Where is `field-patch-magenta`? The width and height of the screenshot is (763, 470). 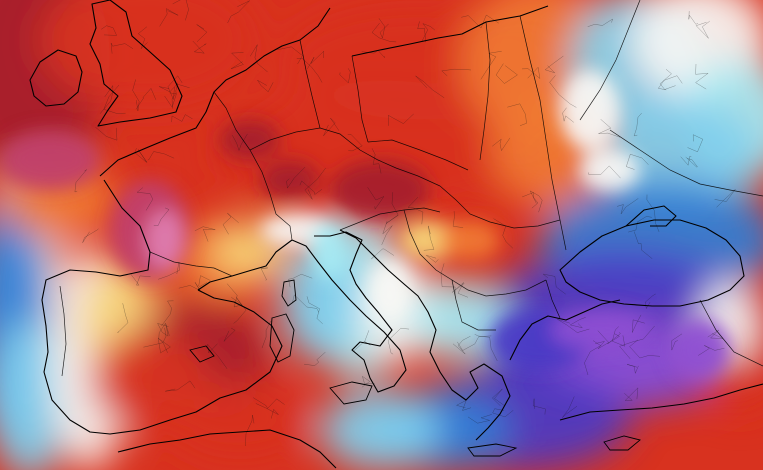 field-patch-magenta is located at coordinates (50, 160).